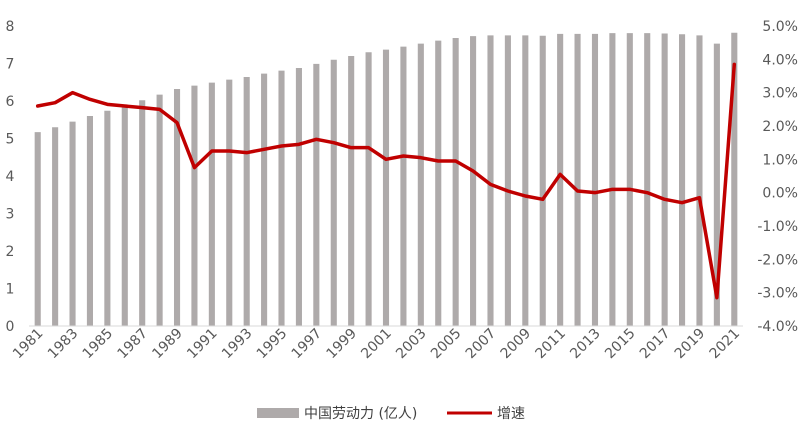 This screenshot has width=806, height=436. I want to click on x-tick-label: 1997, so click(307, 344).